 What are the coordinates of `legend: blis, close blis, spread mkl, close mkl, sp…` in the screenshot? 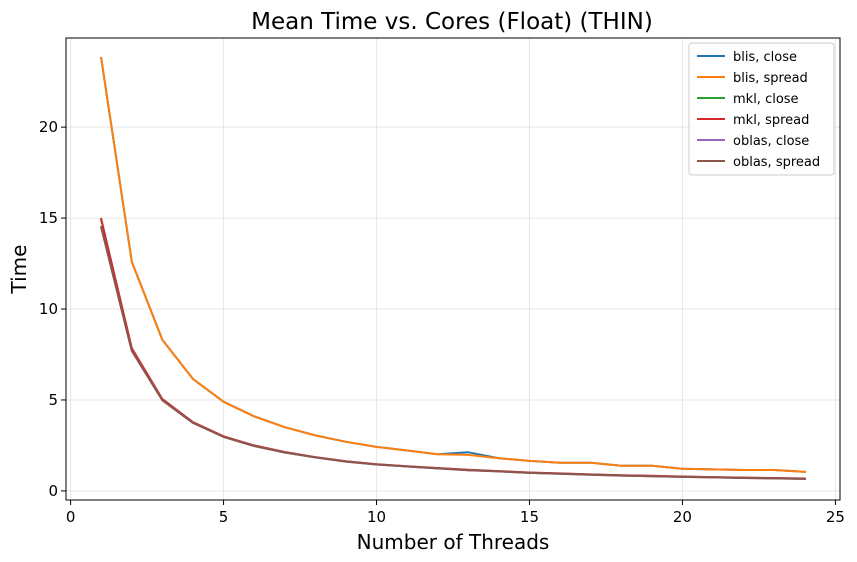 It's located at (761, 109).